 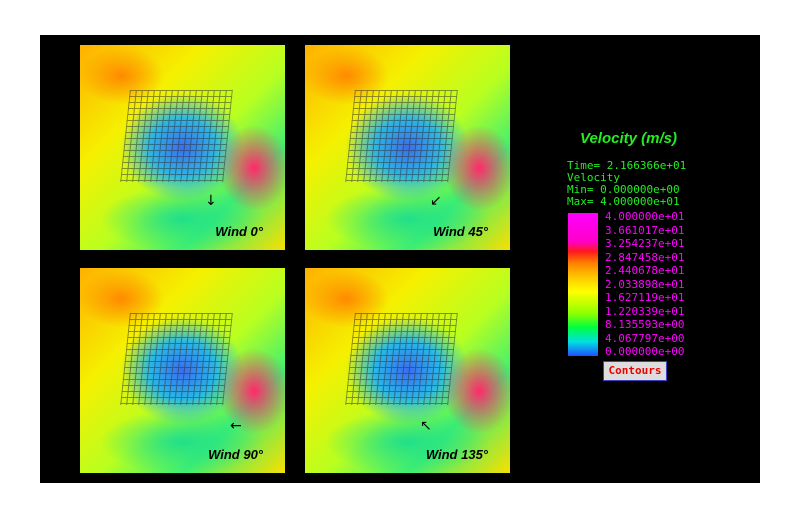 What do you see at coordinates (239, 231) in the screenshot?
I see `panel-label: Wind 0°` at bounding box center [239, 231].